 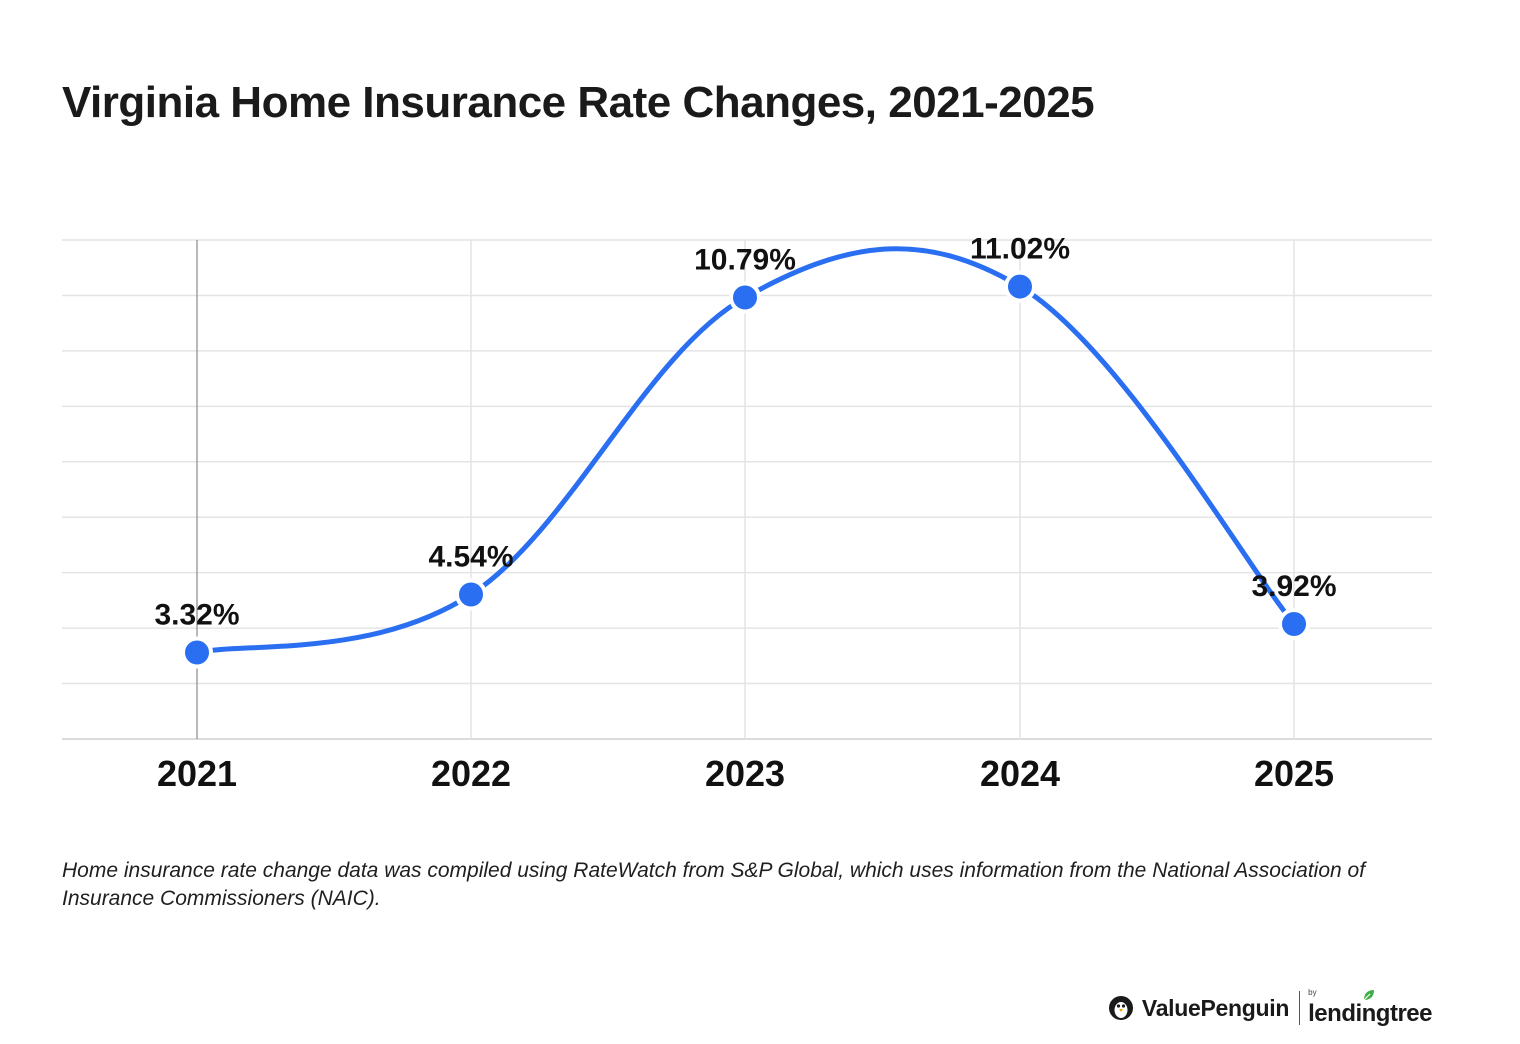 I want to click on brand-divider, so click(x=1300, y=1008).